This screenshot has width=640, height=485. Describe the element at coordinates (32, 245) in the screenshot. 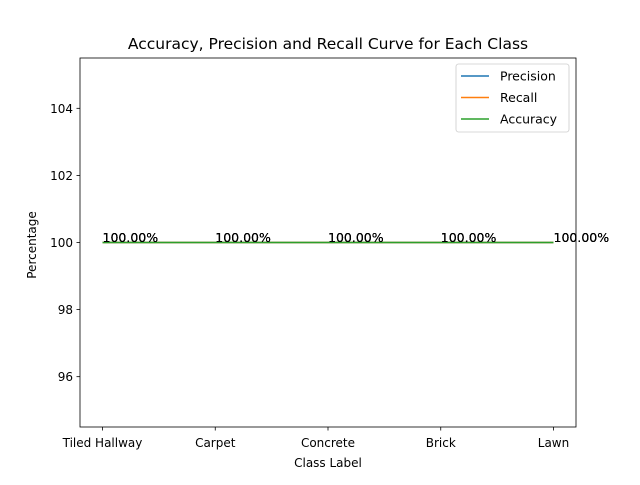

I see `y-axis-title: Percentage` at that location.